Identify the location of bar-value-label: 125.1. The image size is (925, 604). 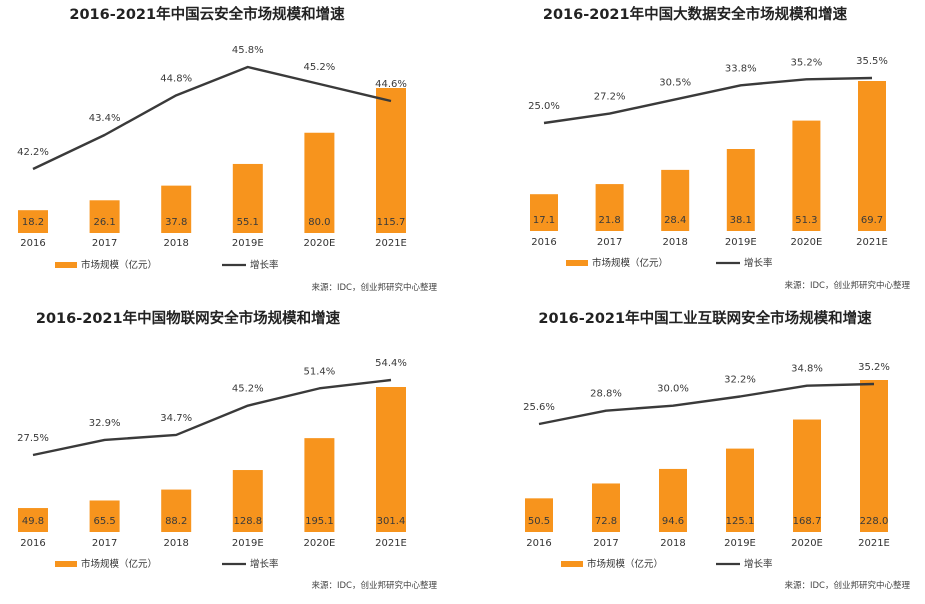
(740, 521).